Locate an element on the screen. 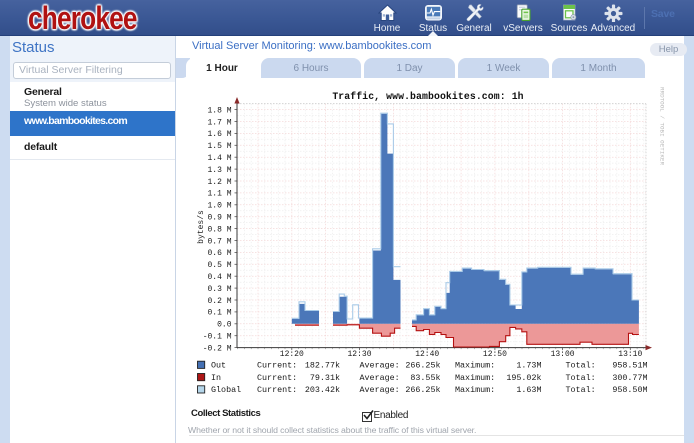 The height and width of the screenshot is (443, 694). svg-text: 0.8 M is located at coordinates (219, 229).